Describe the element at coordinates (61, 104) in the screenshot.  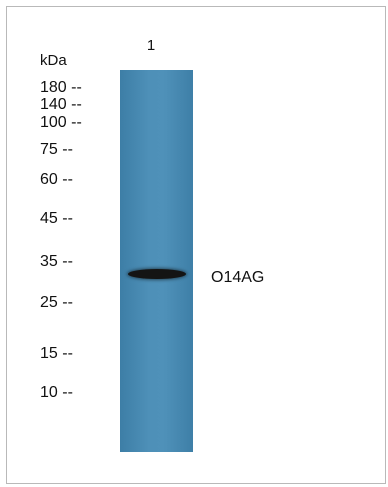
I see `marker-label-140: 140 --` at that location.